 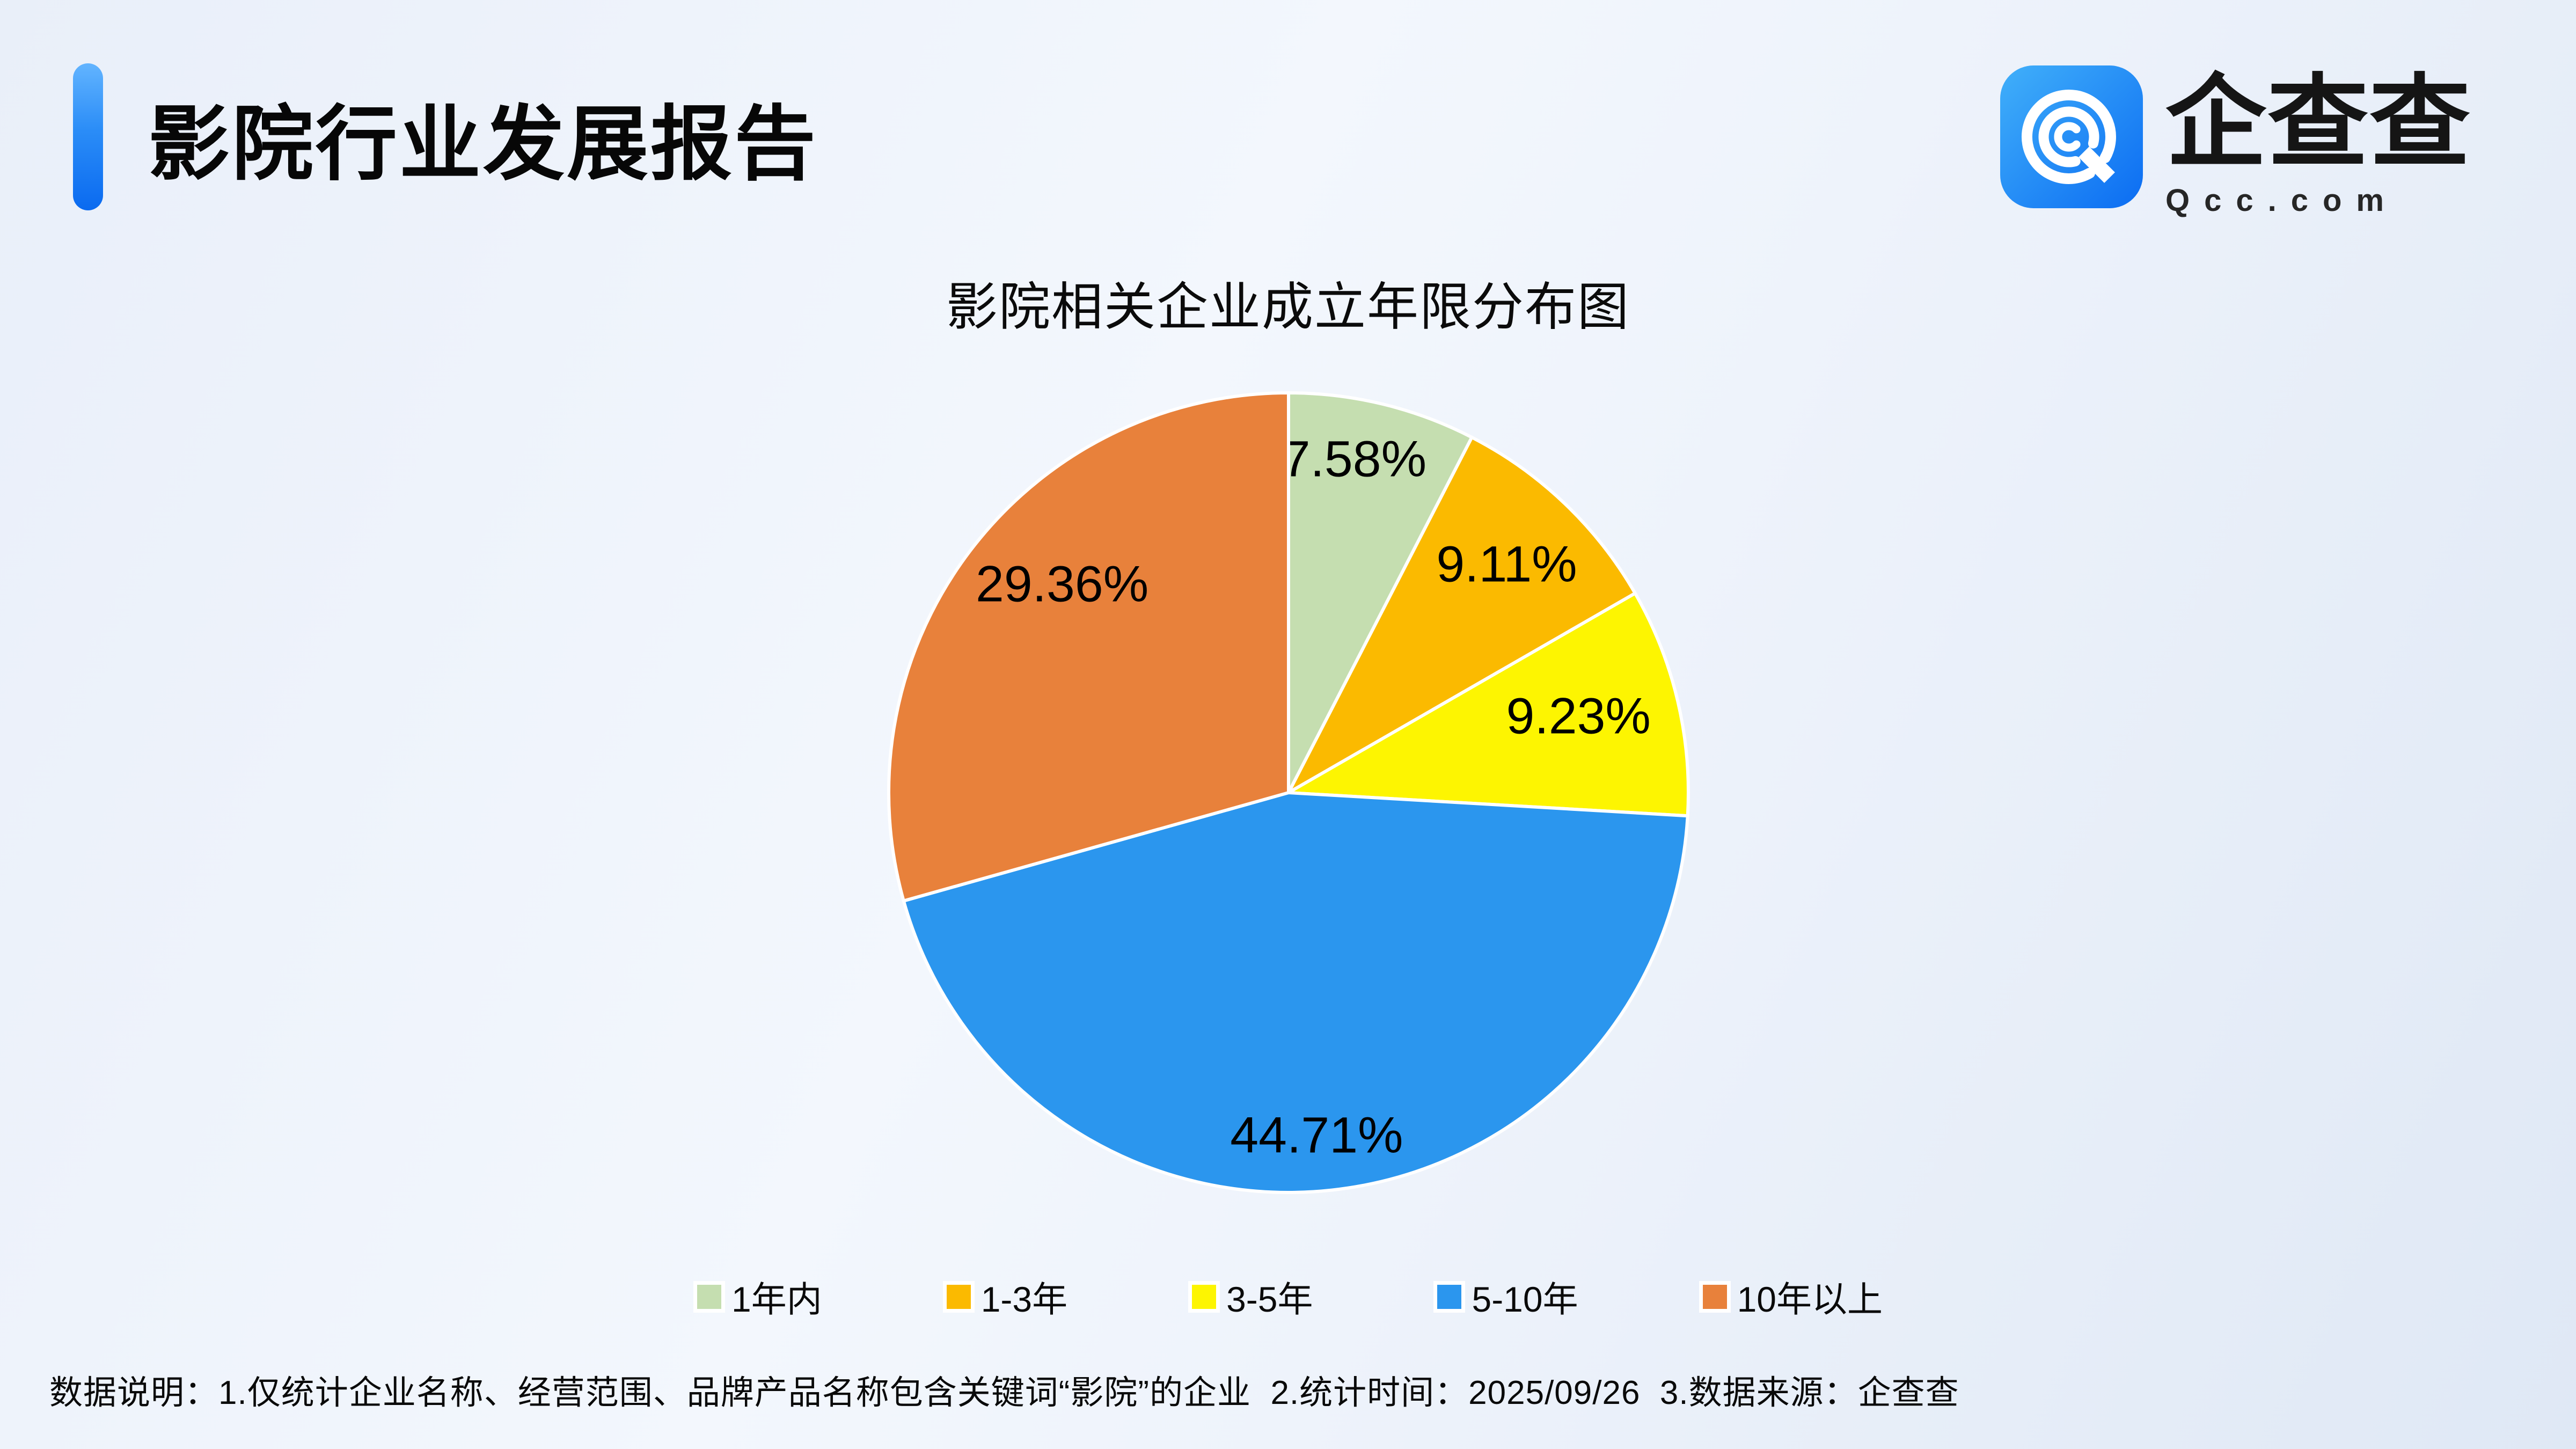 I want to click on legend-item-1-3年: 1-3年, so click(x=1005, y=1296).